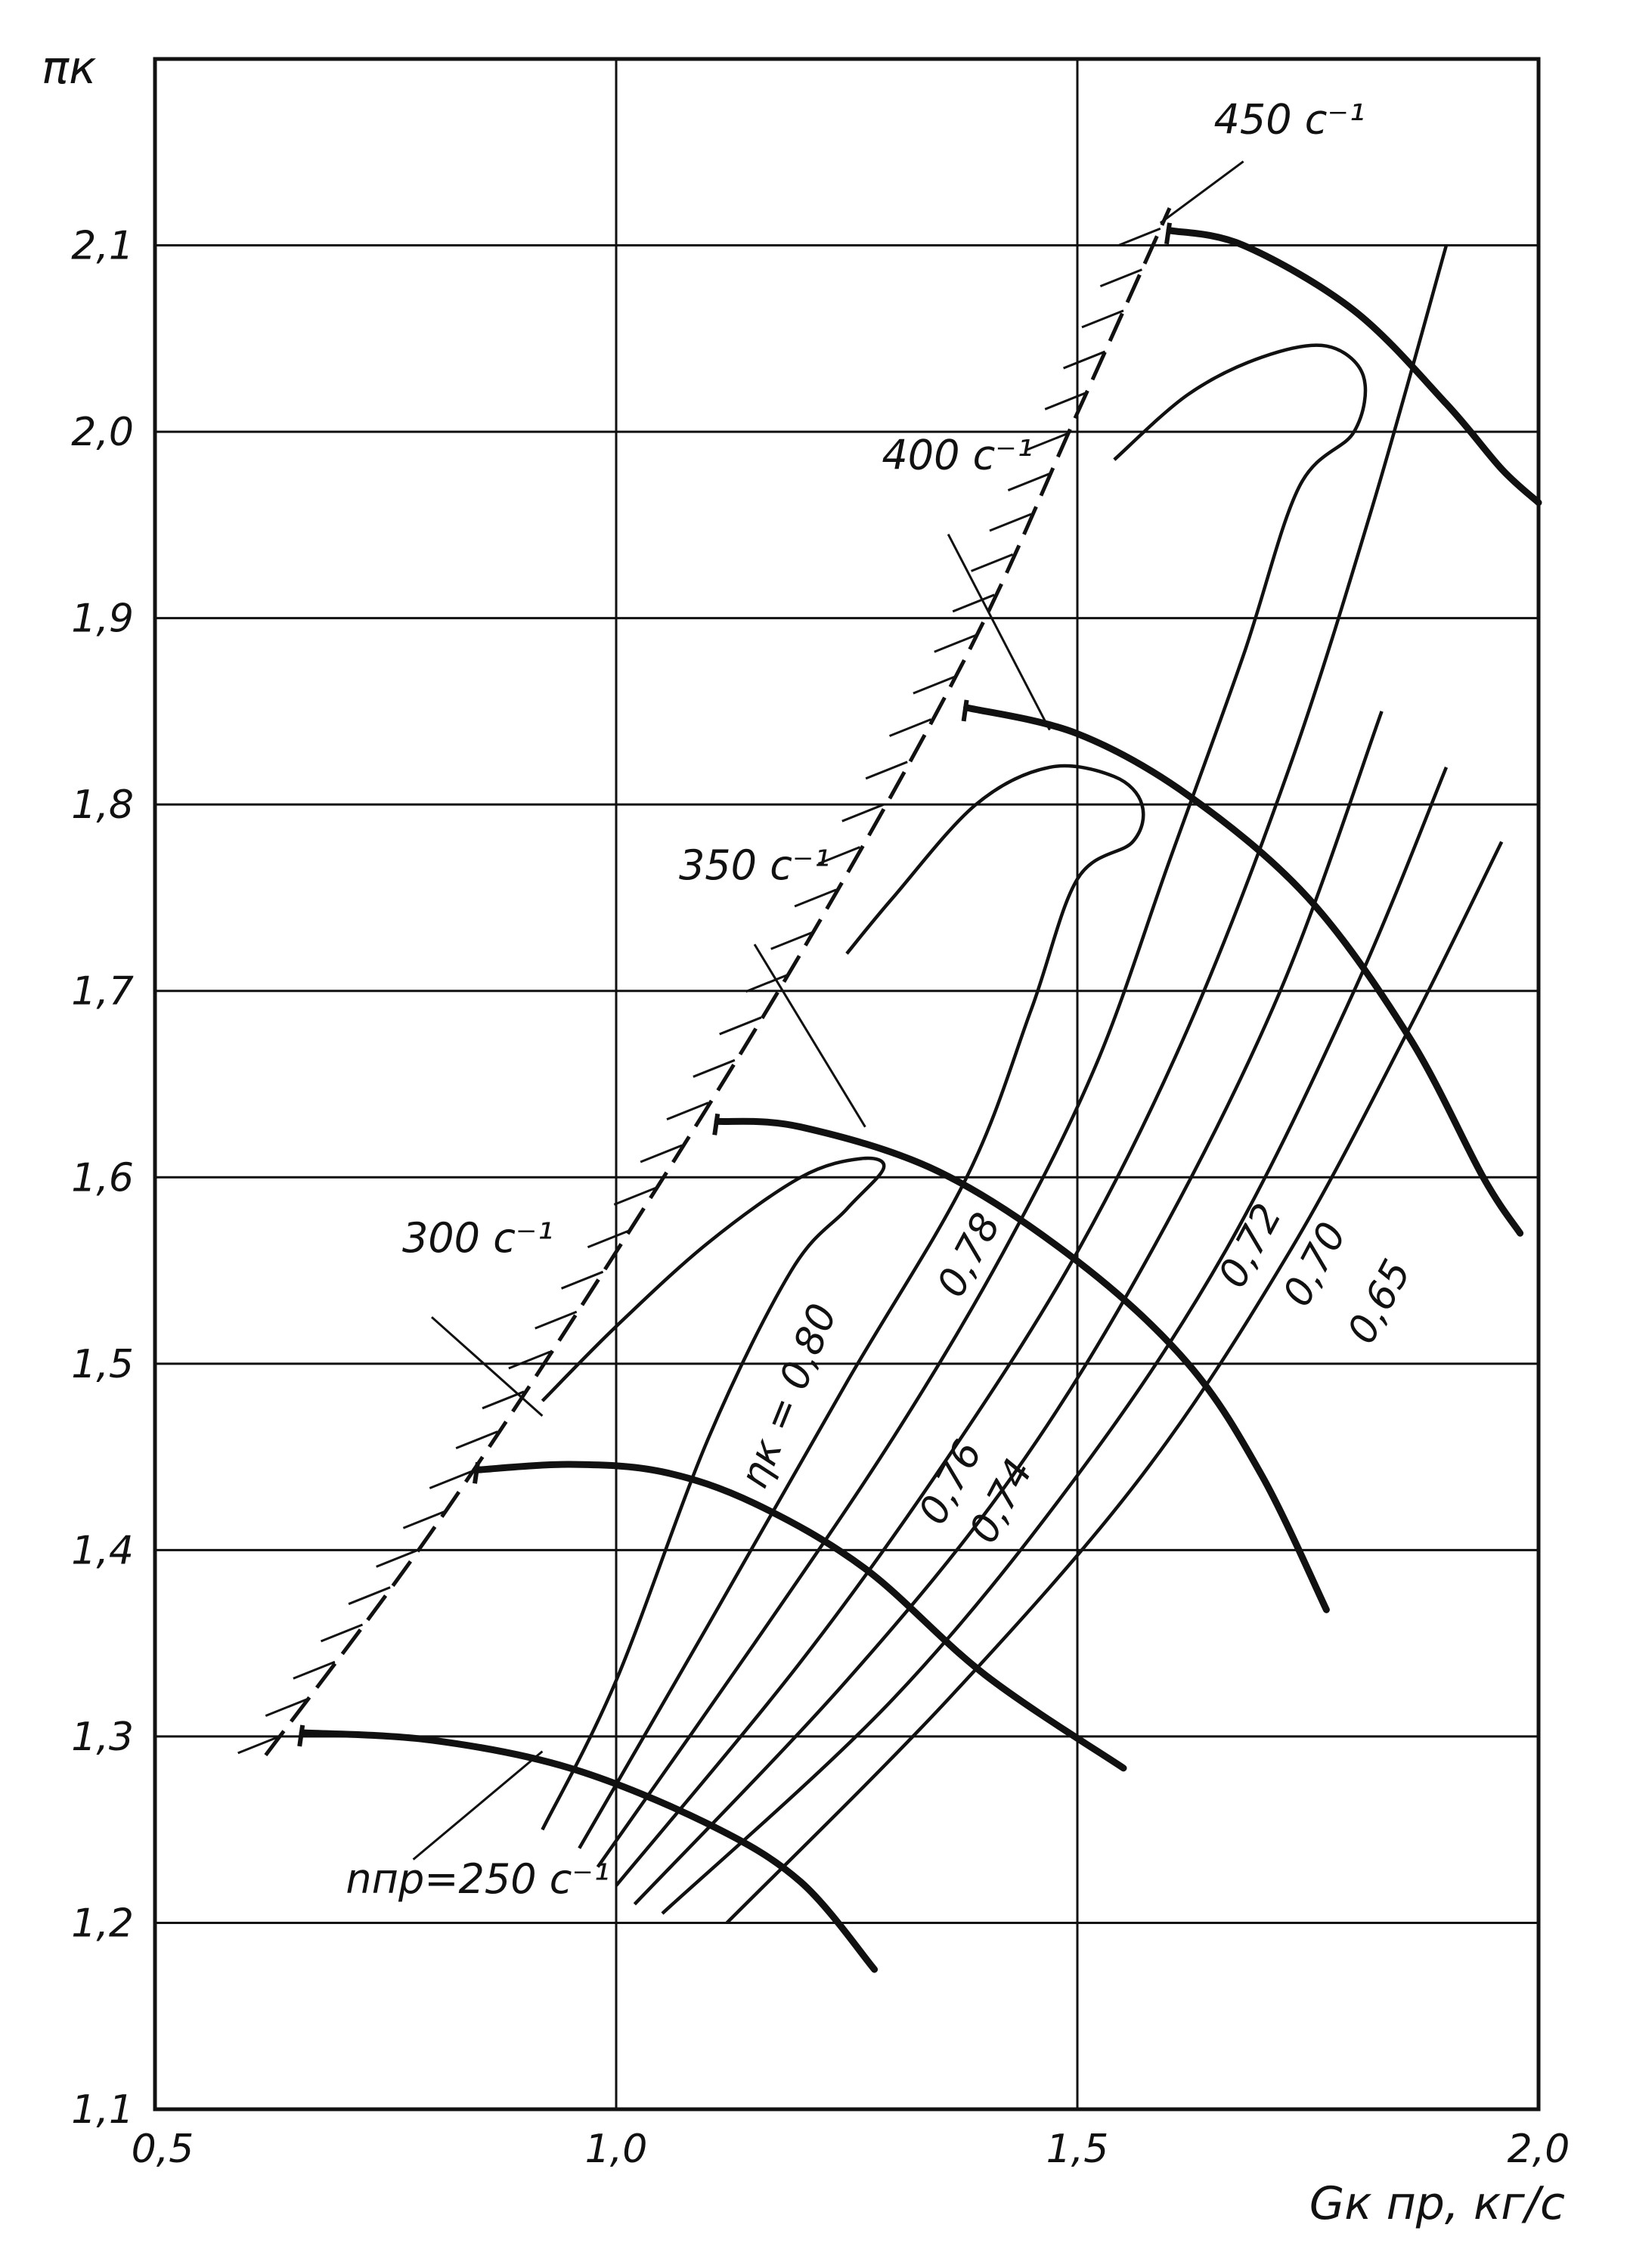  What do you see at coordinates (69, 68) in the screenshot?
I see `y-axis-label: πк` at bounding box center [69, 68].